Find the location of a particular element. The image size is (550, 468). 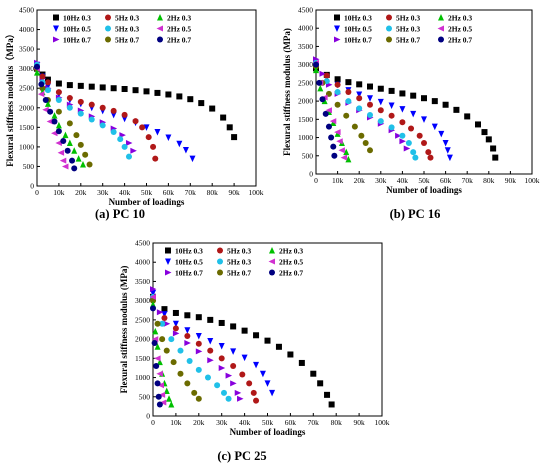

y-tick-label: 0 is located at coordinates (148, 416).